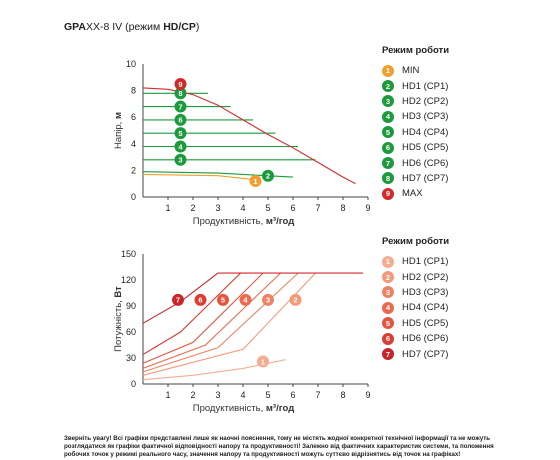 The height and width of the screenshot is (460, 560). Describe the element at coordinates (425, 262) in the screenshot. I see `legend-label: HD1 (CP1)` at that location.